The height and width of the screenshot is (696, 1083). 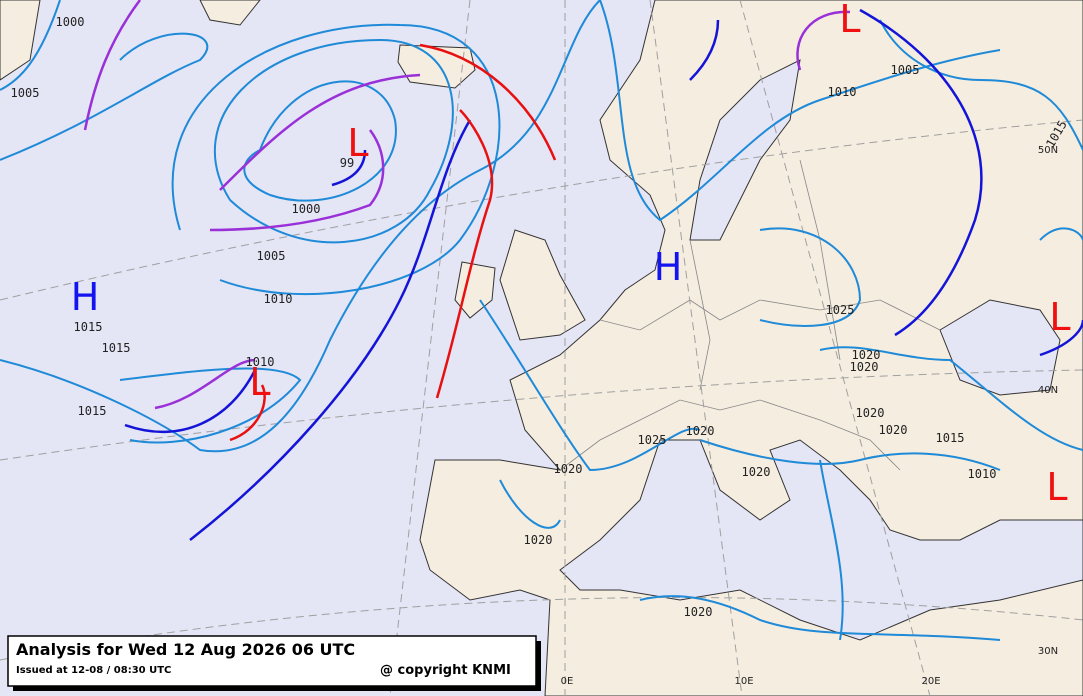 I want to click on title: Analysis for Wed 12 Aug 2026 06 UTC, so click(x=185, y=649).